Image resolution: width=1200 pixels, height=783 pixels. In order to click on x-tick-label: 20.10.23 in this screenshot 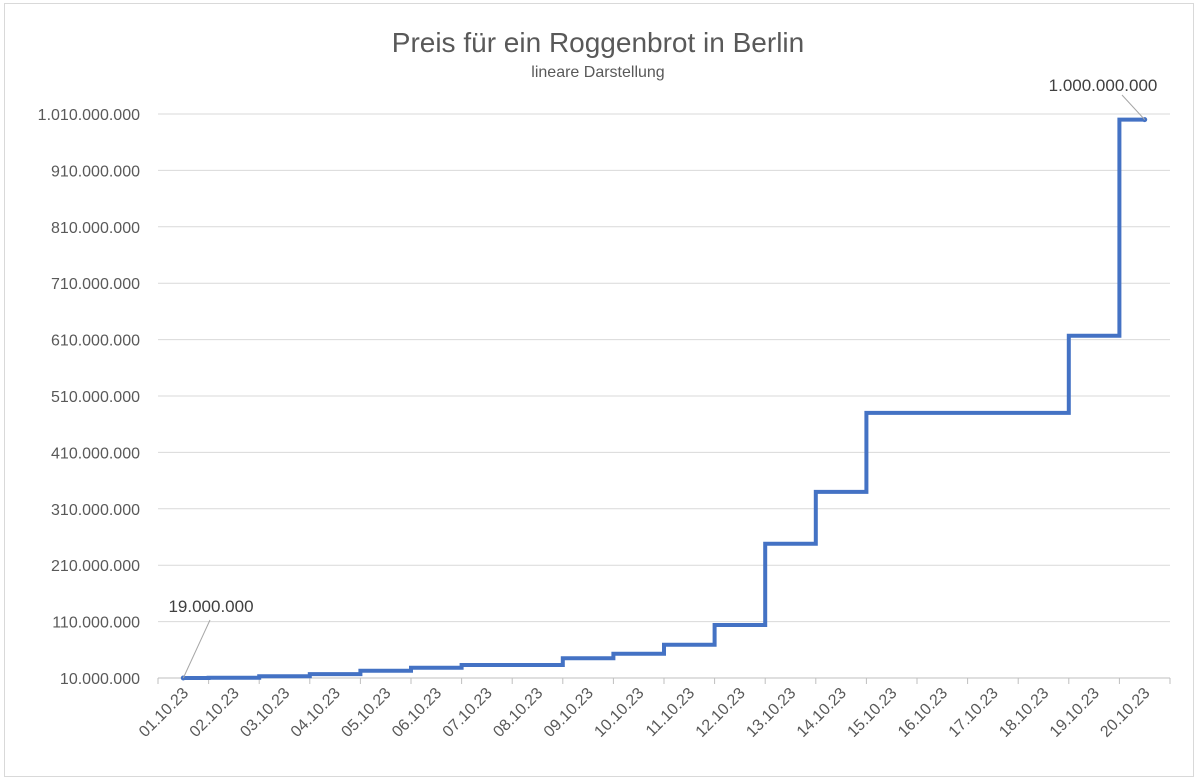, I will do `click(1125, 713)`.